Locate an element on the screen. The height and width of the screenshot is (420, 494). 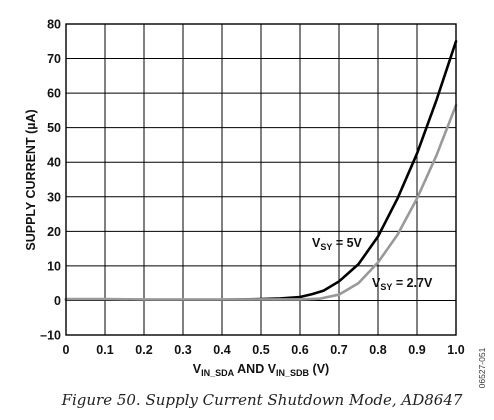
figure-id: 06527-051 is located at coordinates (482, 367).